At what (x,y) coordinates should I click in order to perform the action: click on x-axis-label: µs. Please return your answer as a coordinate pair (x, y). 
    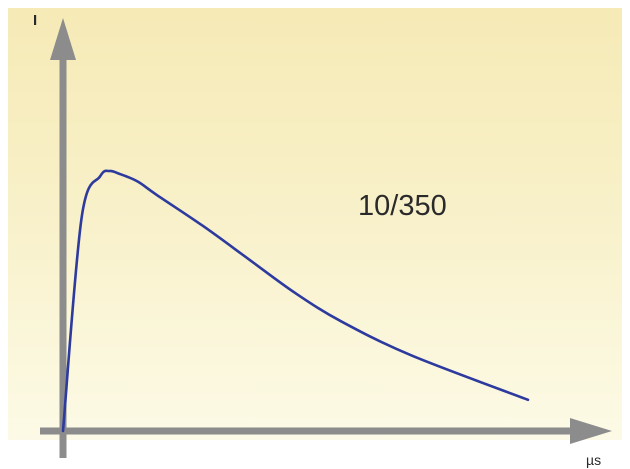
    Looking at the image, I should click on (594, 460).